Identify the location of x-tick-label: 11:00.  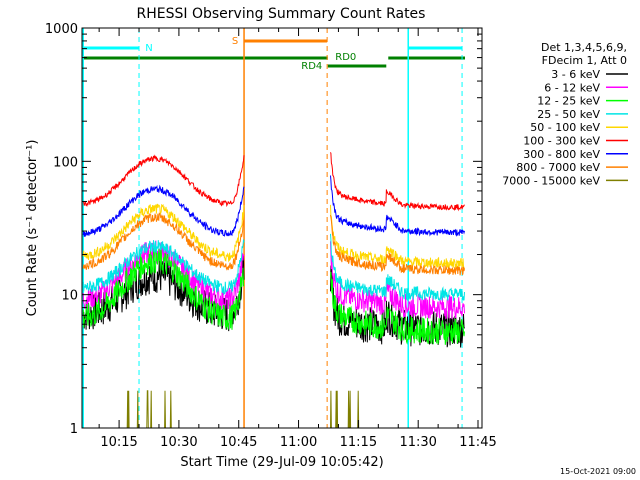
(298, 442).